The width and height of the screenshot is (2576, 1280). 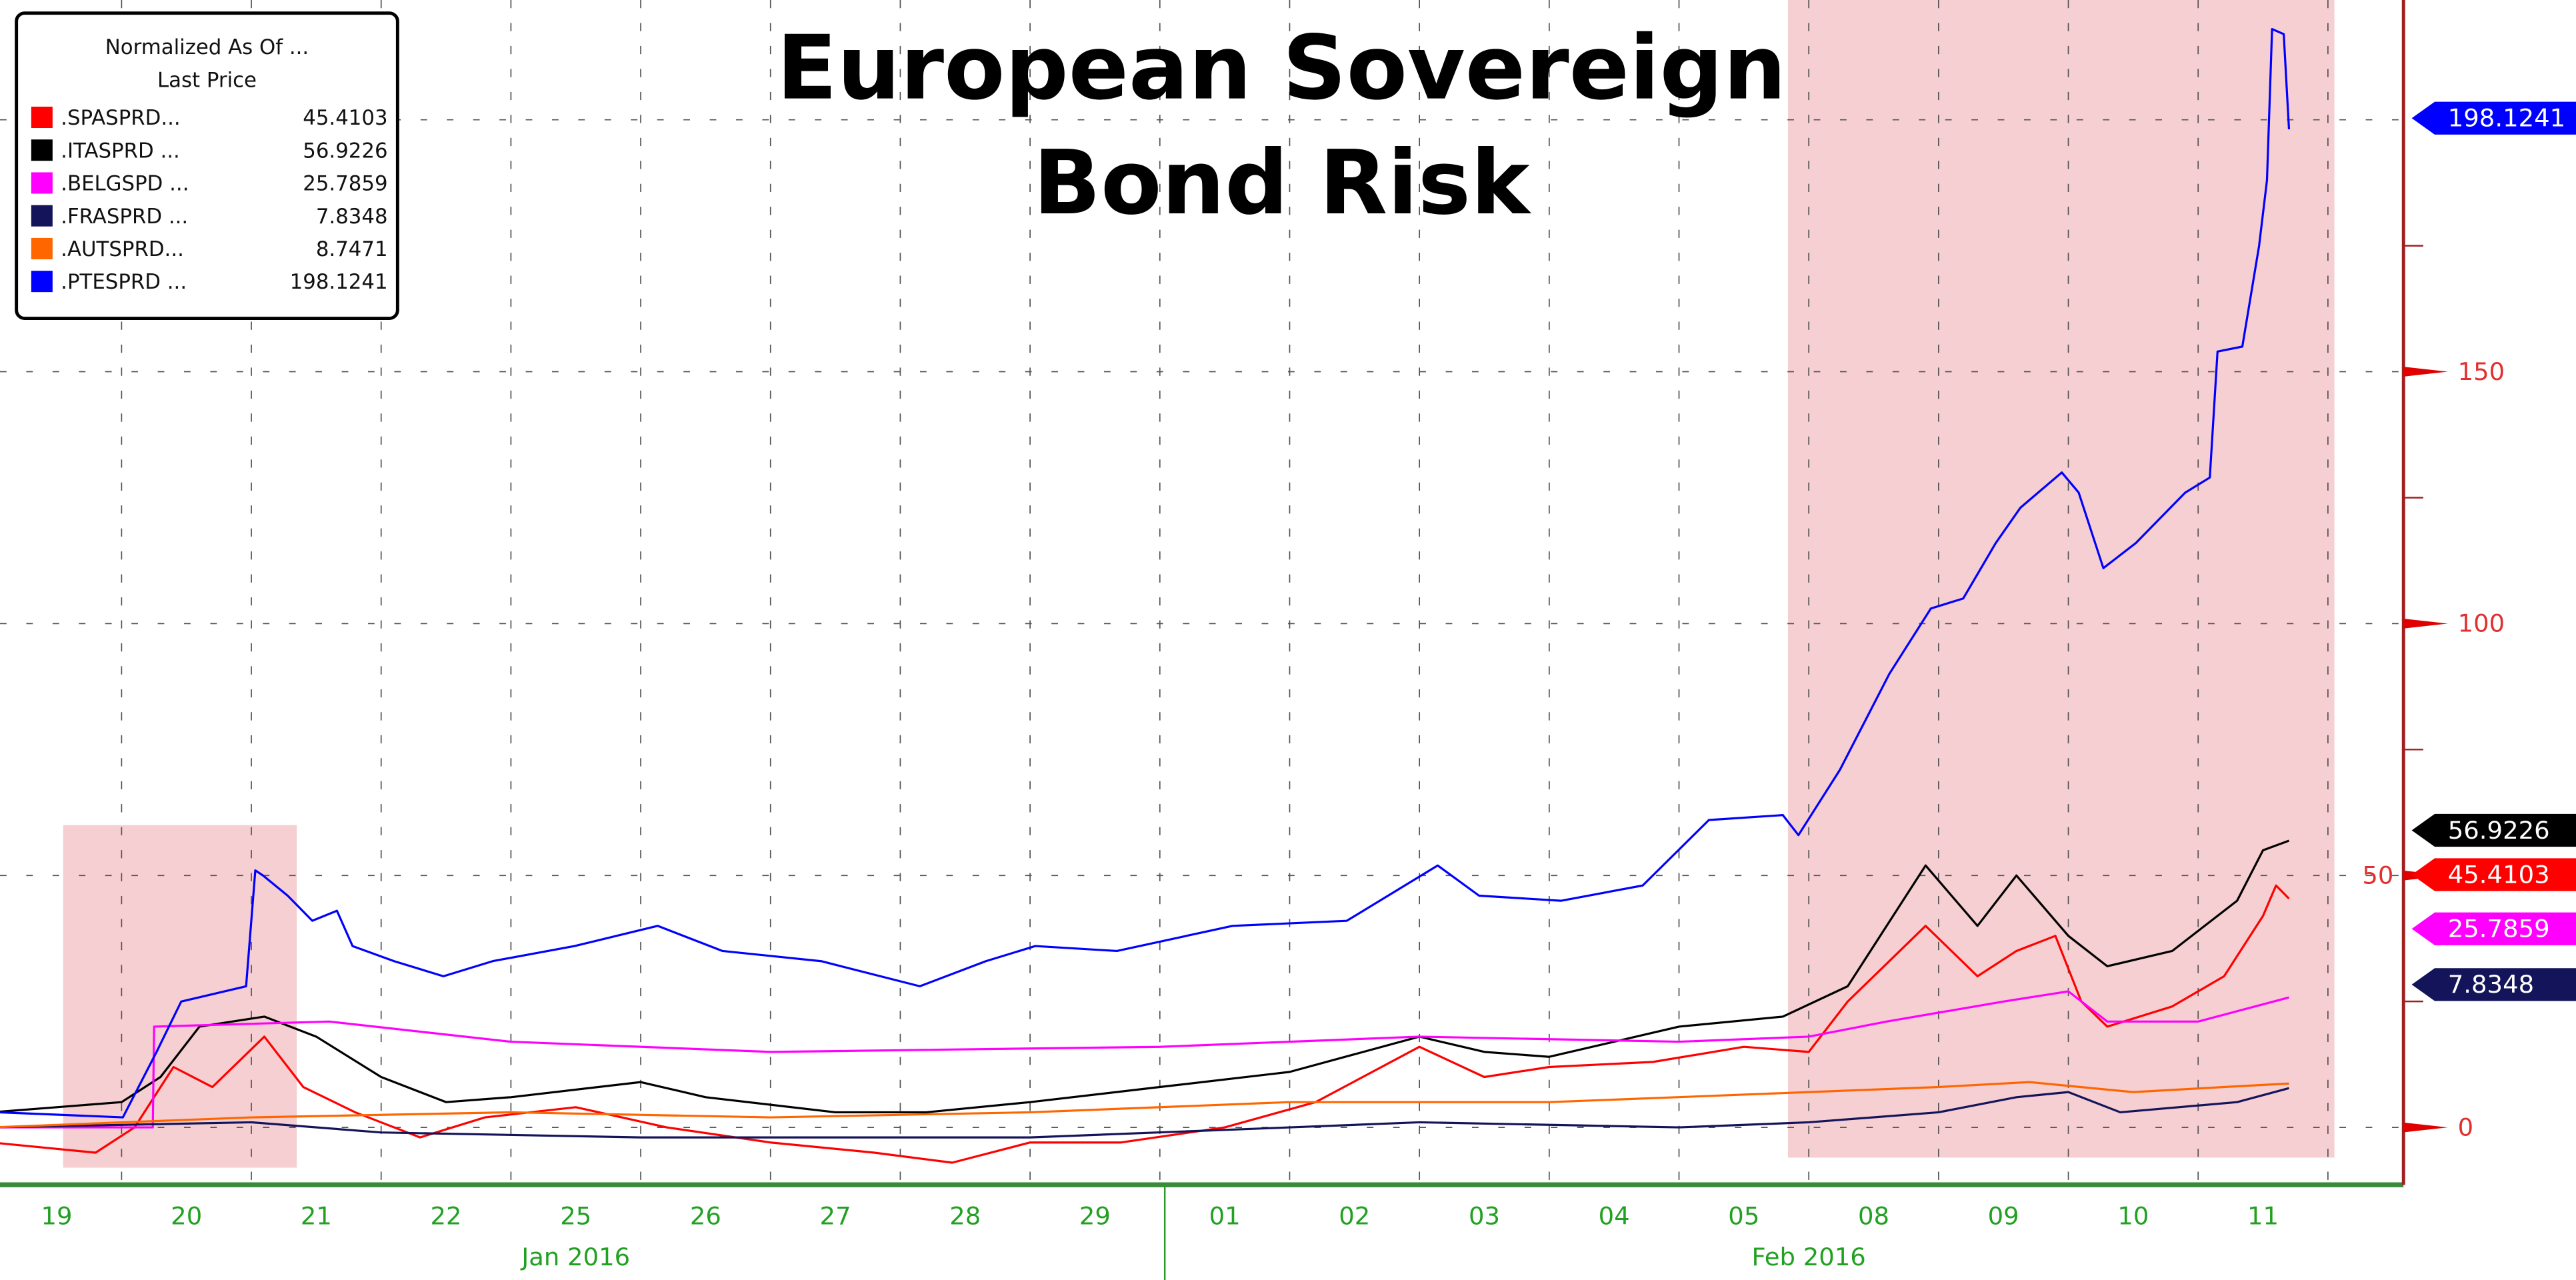 What do you see at coordinates (352, 217) in the screenshot?
I see `legend-series-value: 7.8348` at bounding box center [352, 217].